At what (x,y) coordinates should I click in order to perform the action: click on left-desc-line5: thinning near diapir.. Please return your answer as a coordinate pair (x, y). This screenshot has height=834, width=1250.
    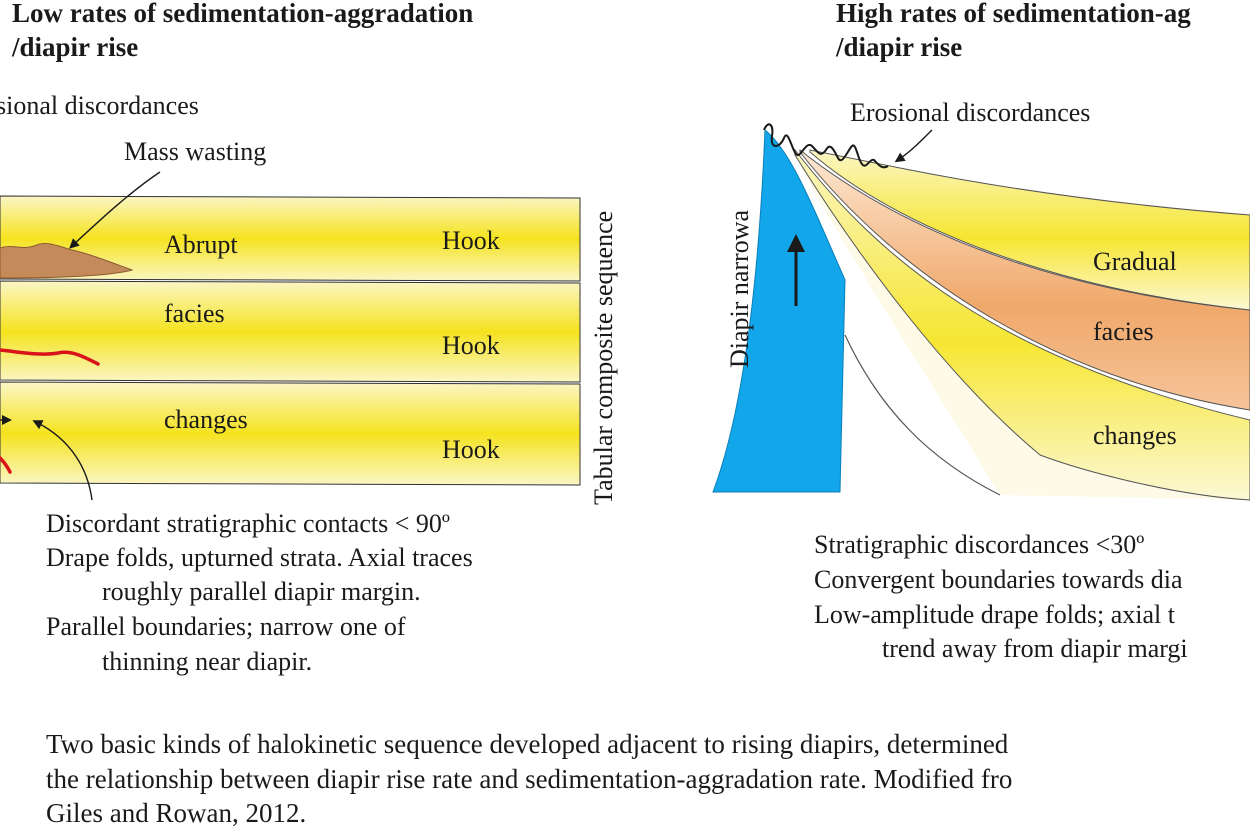
    Looking at the image, I should click on (207, 661).